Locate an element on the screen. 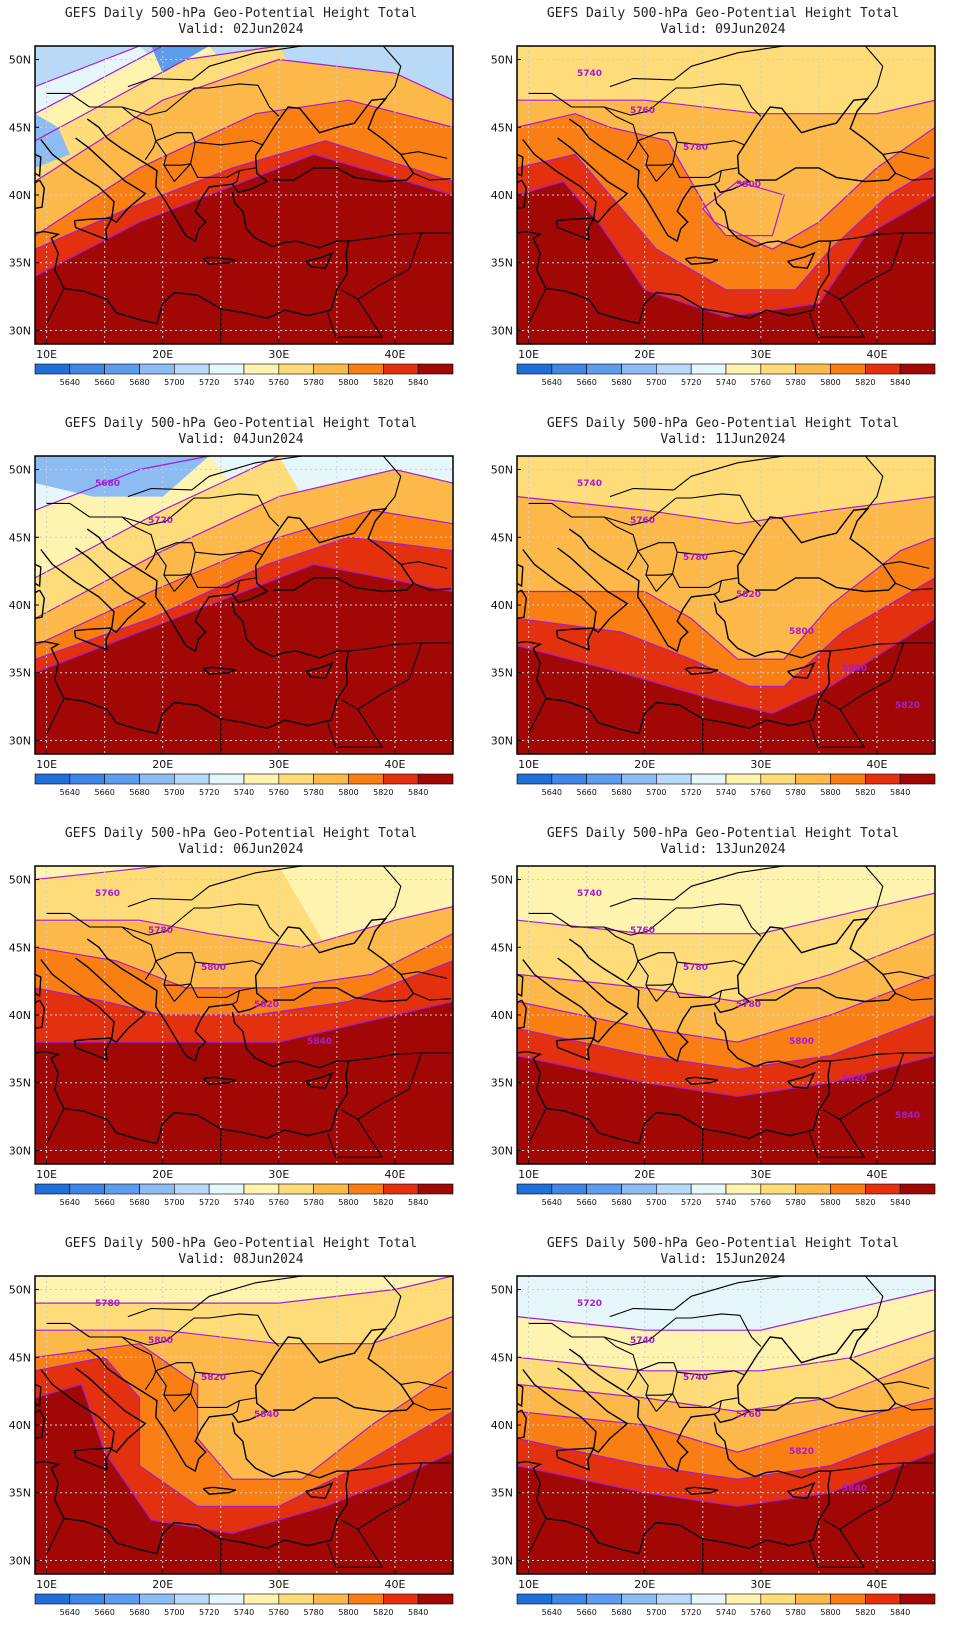 This screenshot has height=1640, width=964. height-field: 5740 5760 5780 5800 is located at coordinates (726, 195).